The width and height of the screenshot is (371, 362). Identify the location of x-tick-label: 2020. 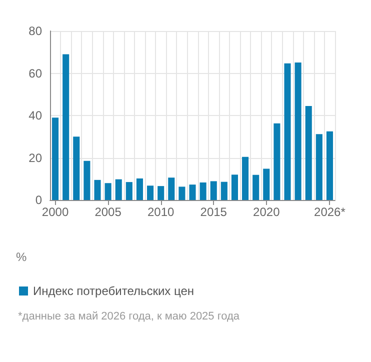
(266, 212).